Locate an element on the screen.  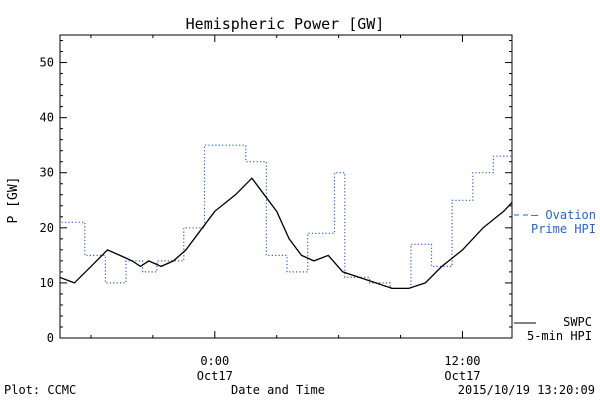
y-tick-label: 50 is located at coordinates (47, 63).